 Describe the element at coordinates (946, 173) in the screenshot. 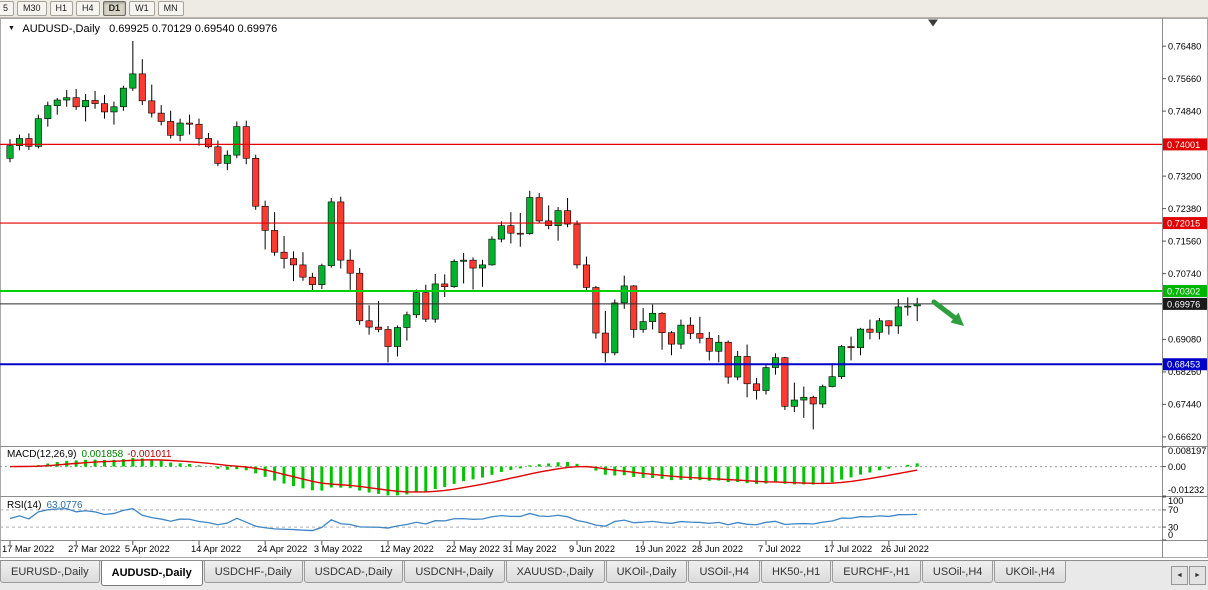

I see `annotations-layer` at that location.